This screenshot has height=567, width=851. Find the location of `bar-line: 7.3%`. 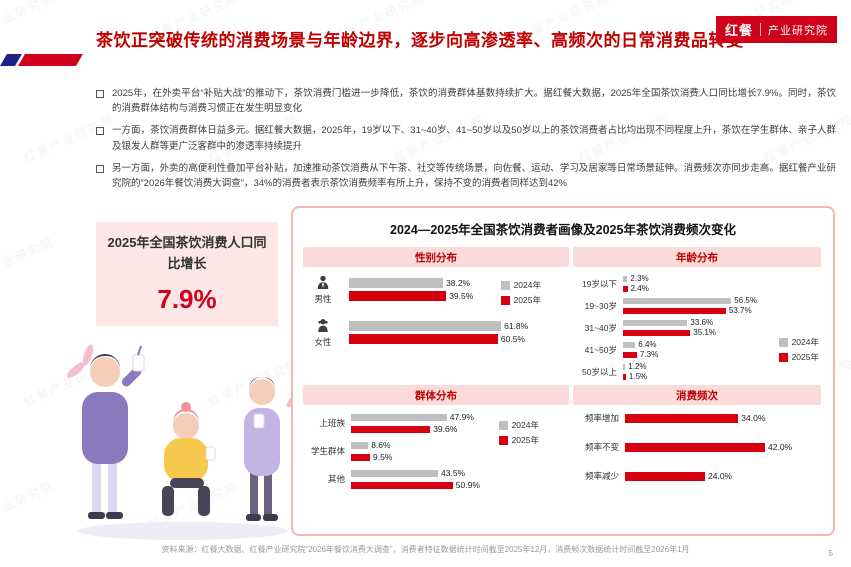

bar-line: 7.3% is located at coordinates (640, 354).